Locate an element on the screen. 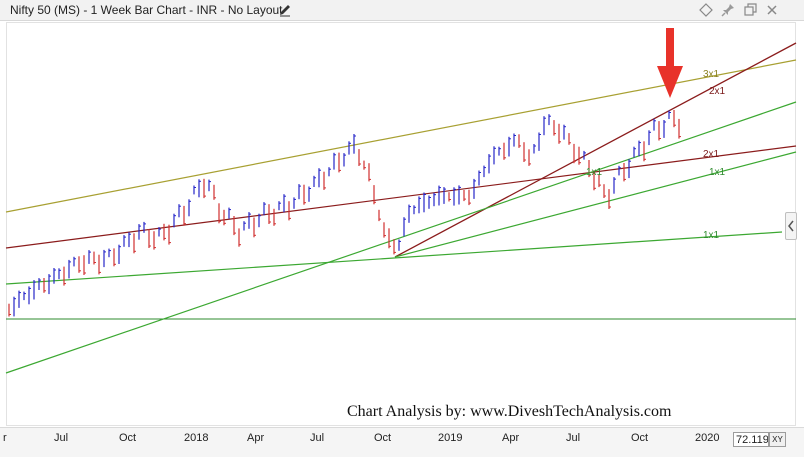 This screenshot has width=804, height=457. line-label-green-1x1-origin: 1x1 is located at coordinates (711, 235).